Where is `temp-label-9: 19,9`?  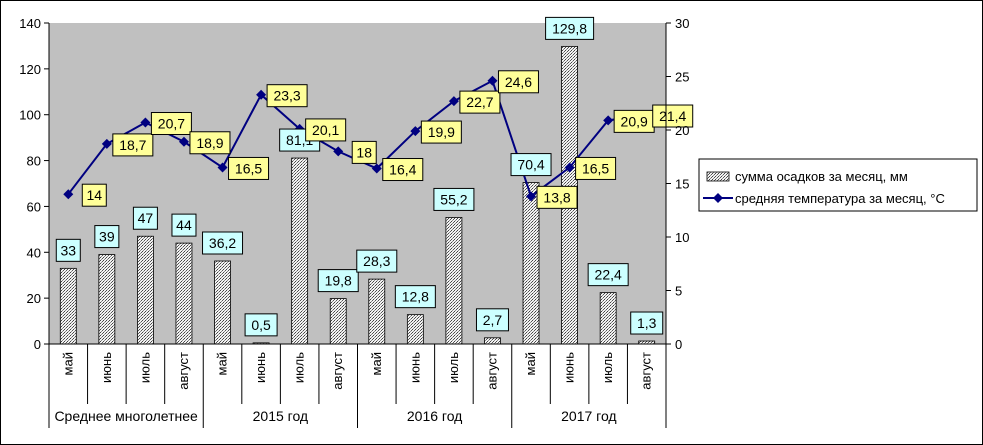
temp-label-9: 19,9 is located at coordinates (441, 132).